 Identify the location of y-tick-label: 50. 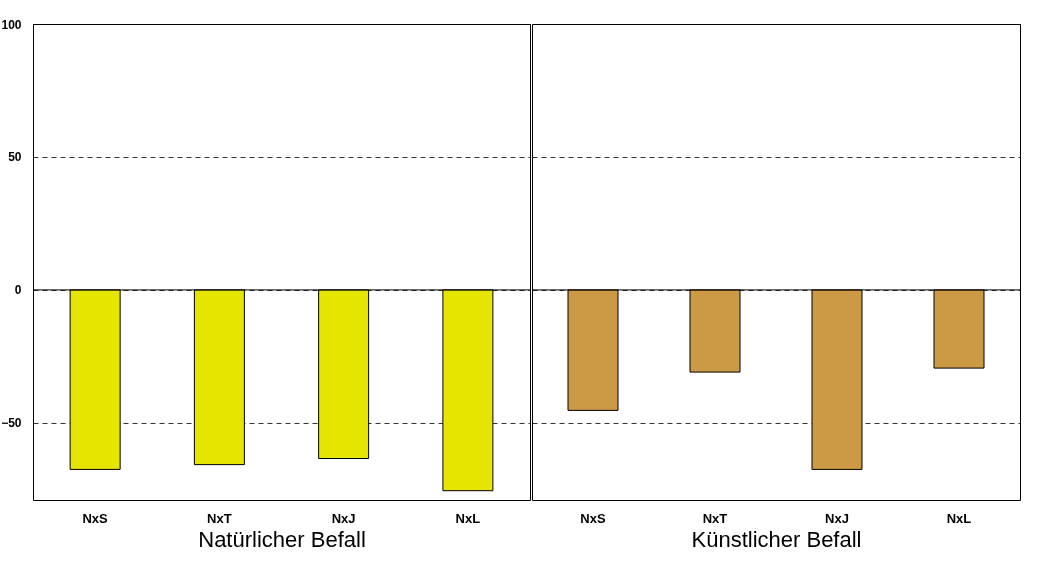
(15, 157).